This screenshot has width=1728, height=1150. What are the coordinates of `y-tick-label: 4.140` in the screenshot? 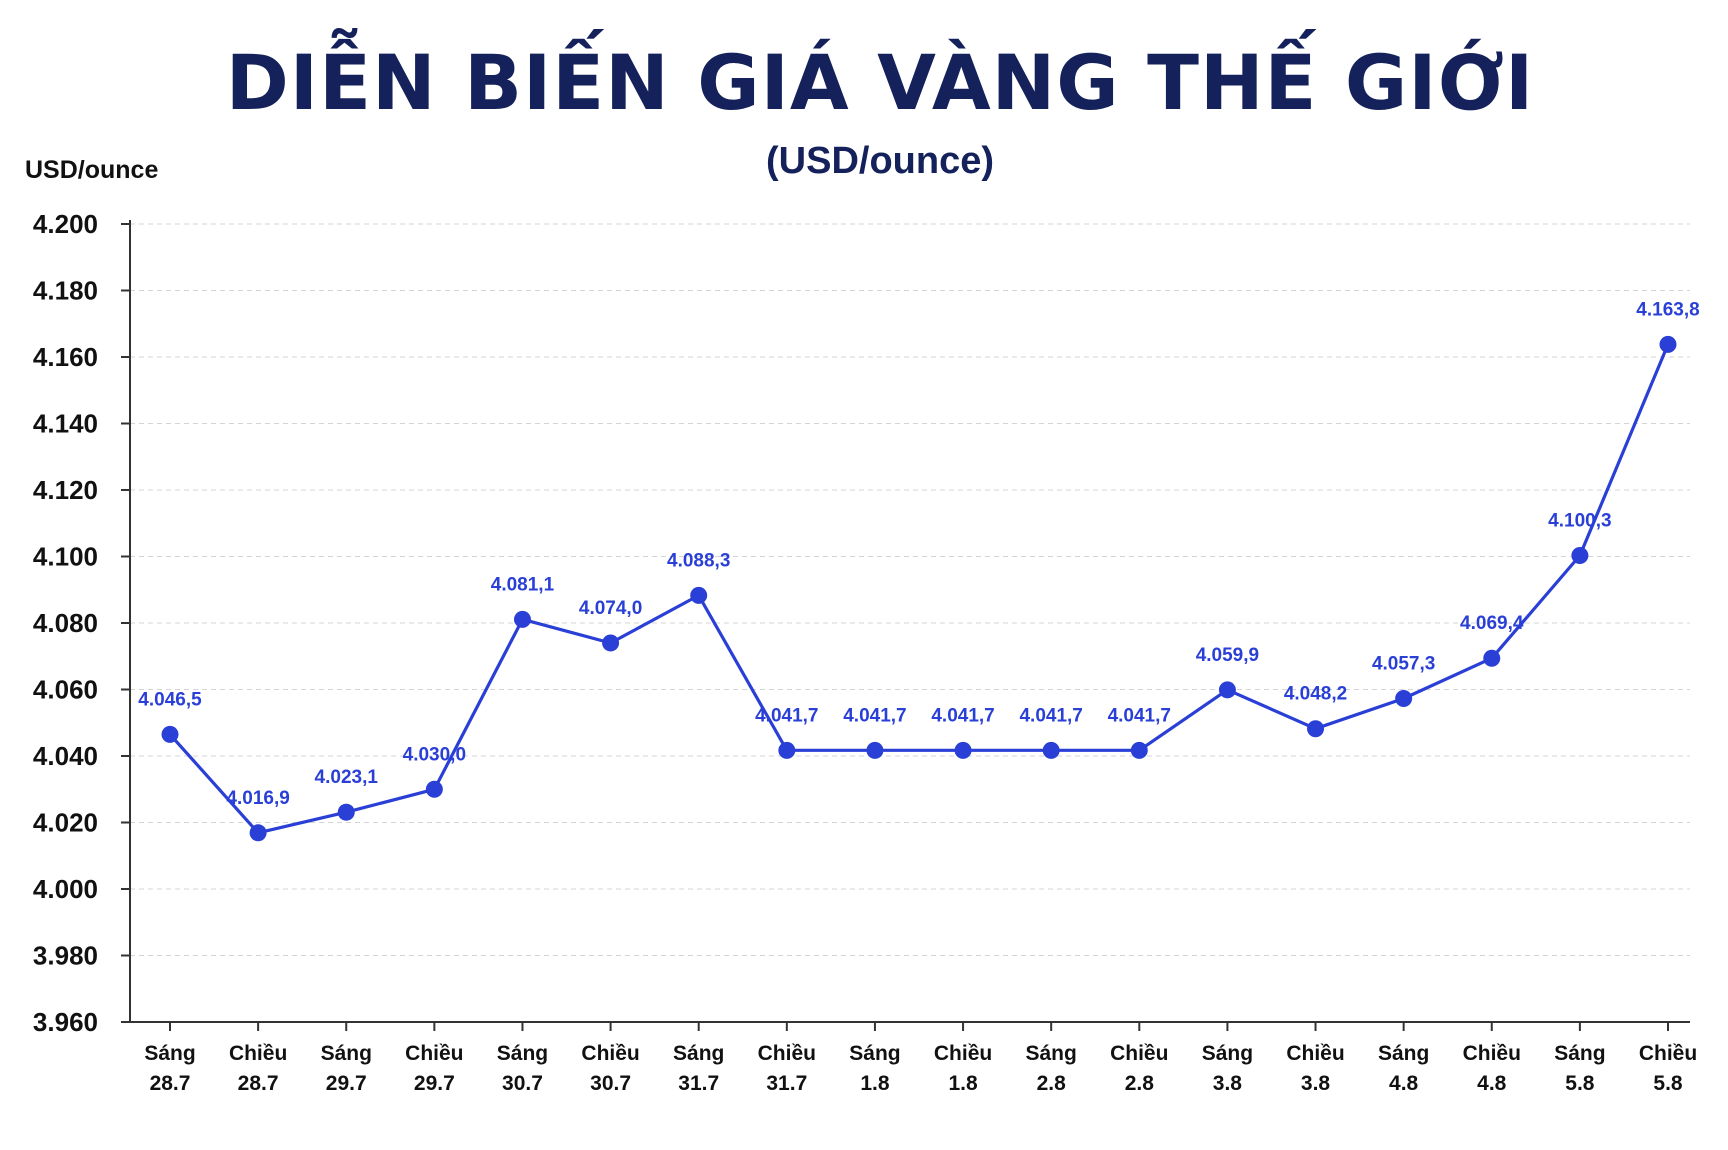 It's located at (65, 424).